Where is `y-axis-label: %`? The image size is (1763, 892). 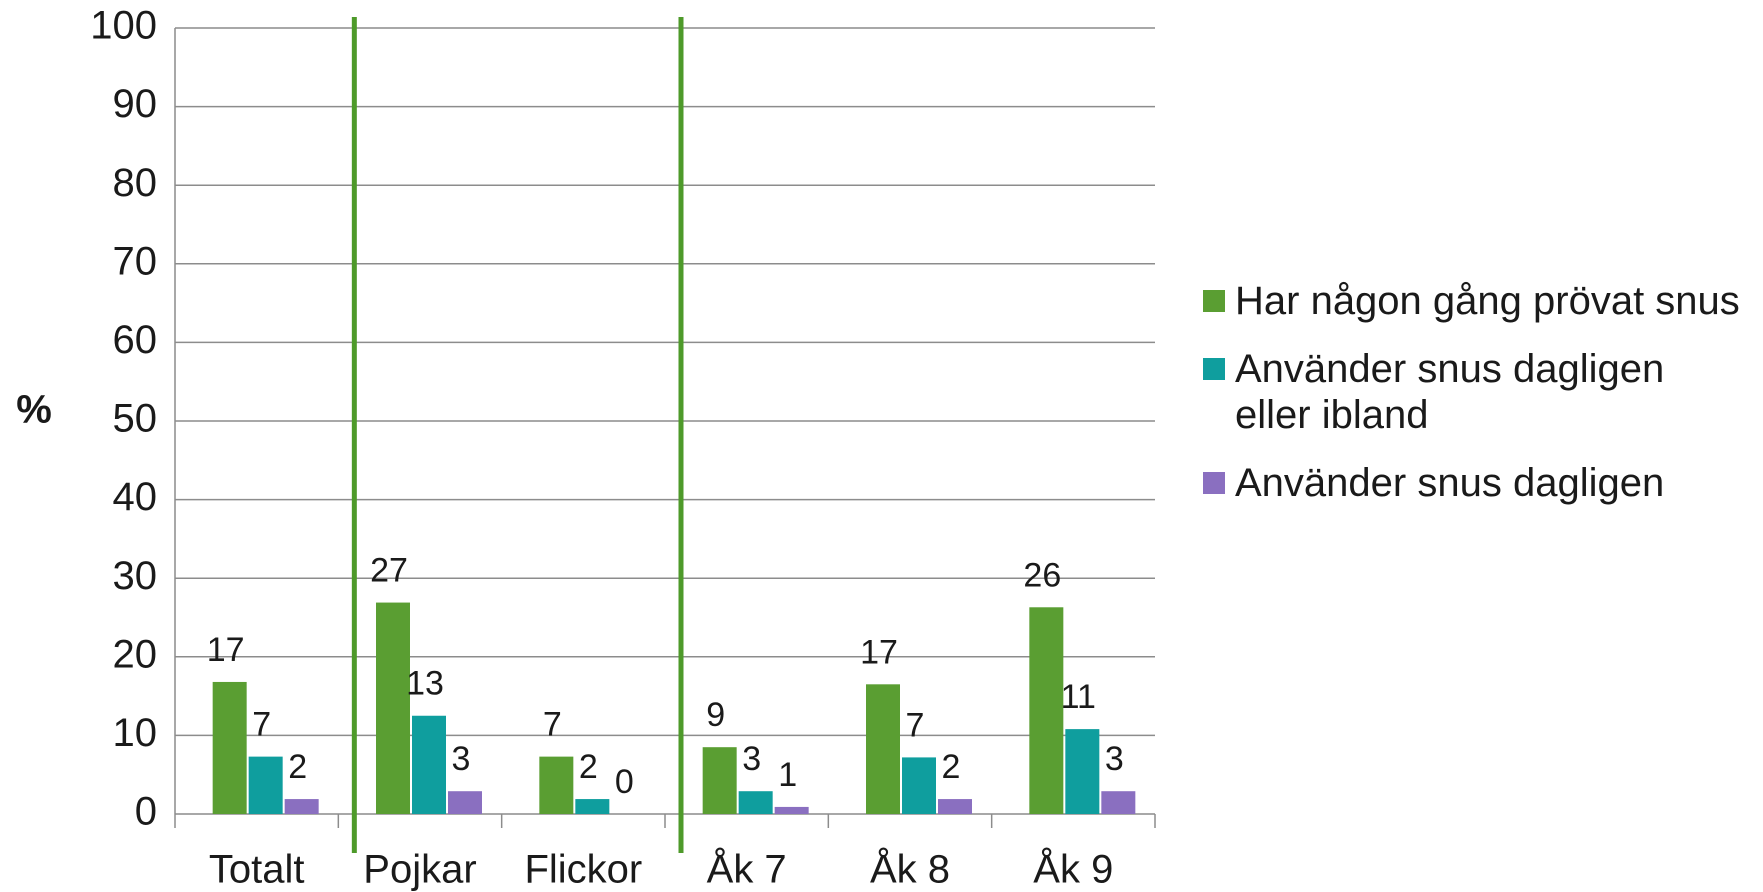
y-axis-label: % is located at coordinates (34, 410).